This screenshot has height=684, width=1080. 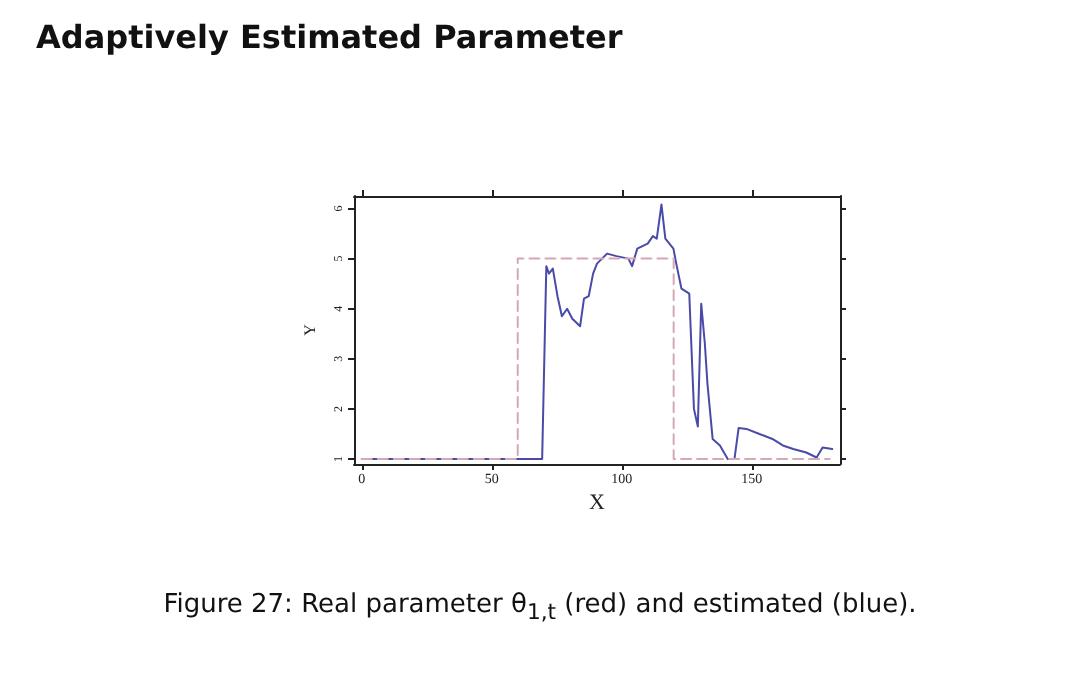 I want to click on y-axis-title: Y, so click(x=310, y=329).